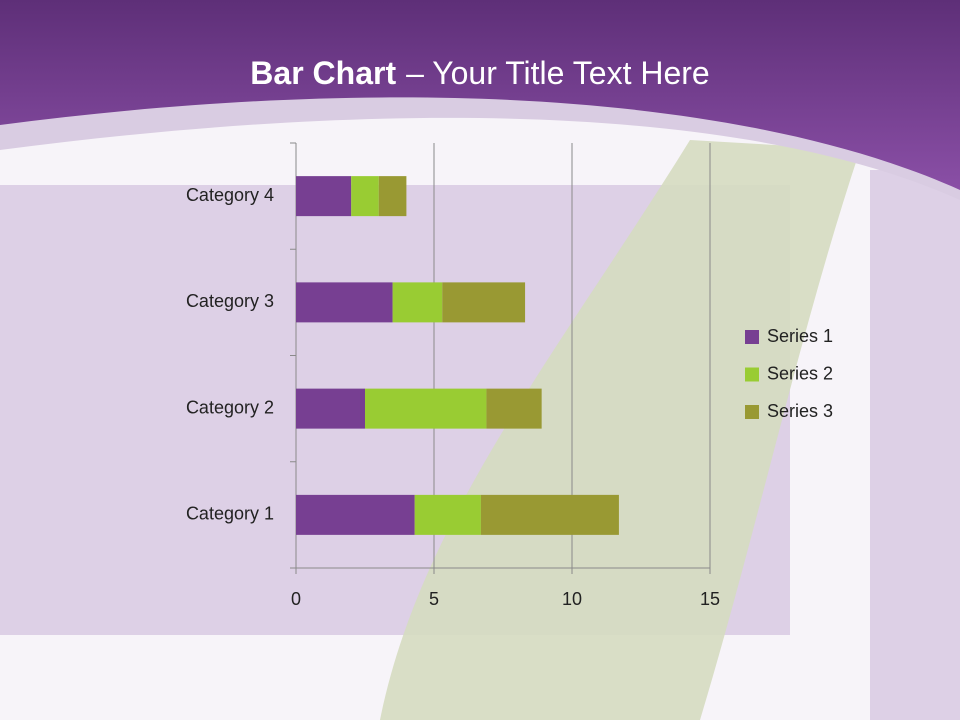  What do you see at coordinates (230, 407) in the screenshot?
I see `y-tick-label: Category 2` at bounding box center [230, 407].